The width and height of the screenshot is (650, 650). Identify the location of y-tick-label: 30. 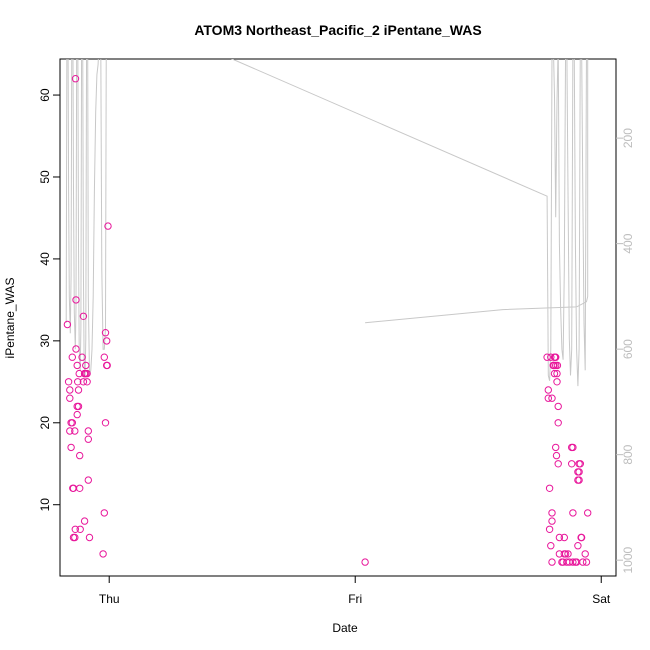
(45, 341).